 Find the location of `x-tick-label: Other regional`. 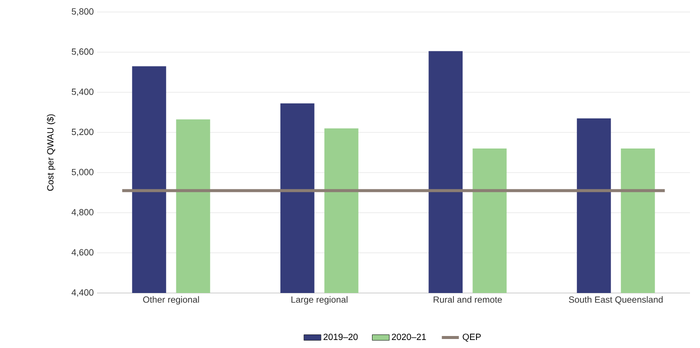

x-tick-label: Other regional is located at coordinates (171, 300).